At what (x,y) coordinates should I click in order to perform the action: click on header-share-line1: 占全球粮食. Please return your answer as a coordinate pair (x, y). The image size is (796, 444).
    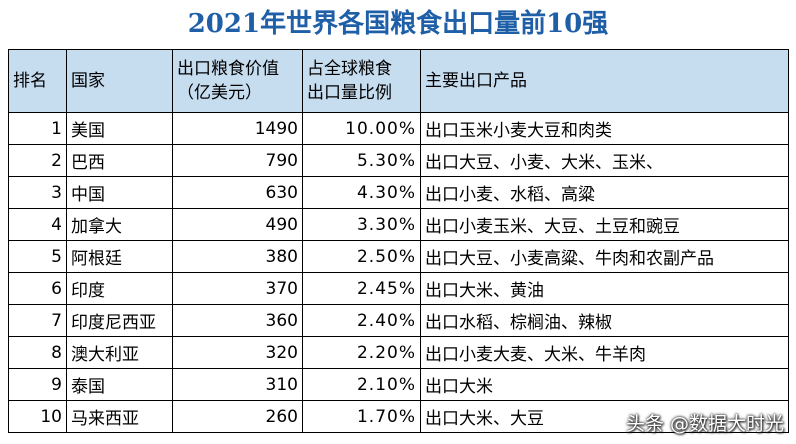
    Looking at the image, I should click on (349, 69).